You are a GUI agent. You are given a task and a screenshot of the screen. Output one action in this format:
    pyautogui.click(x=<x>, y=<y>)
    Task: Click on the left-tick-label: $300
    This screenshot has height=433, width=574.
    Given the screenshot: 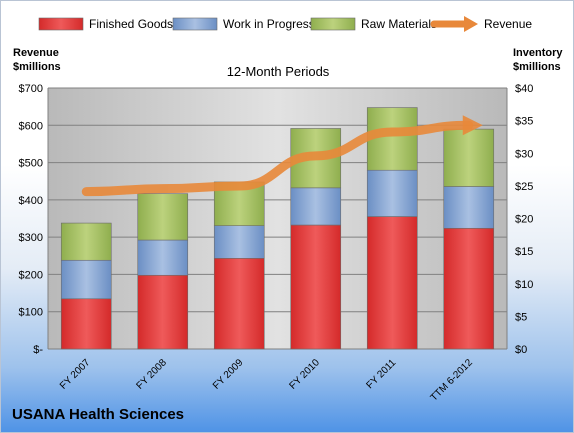 What is the action you would take?
    pyautogui.click(x=31, y=238)
    